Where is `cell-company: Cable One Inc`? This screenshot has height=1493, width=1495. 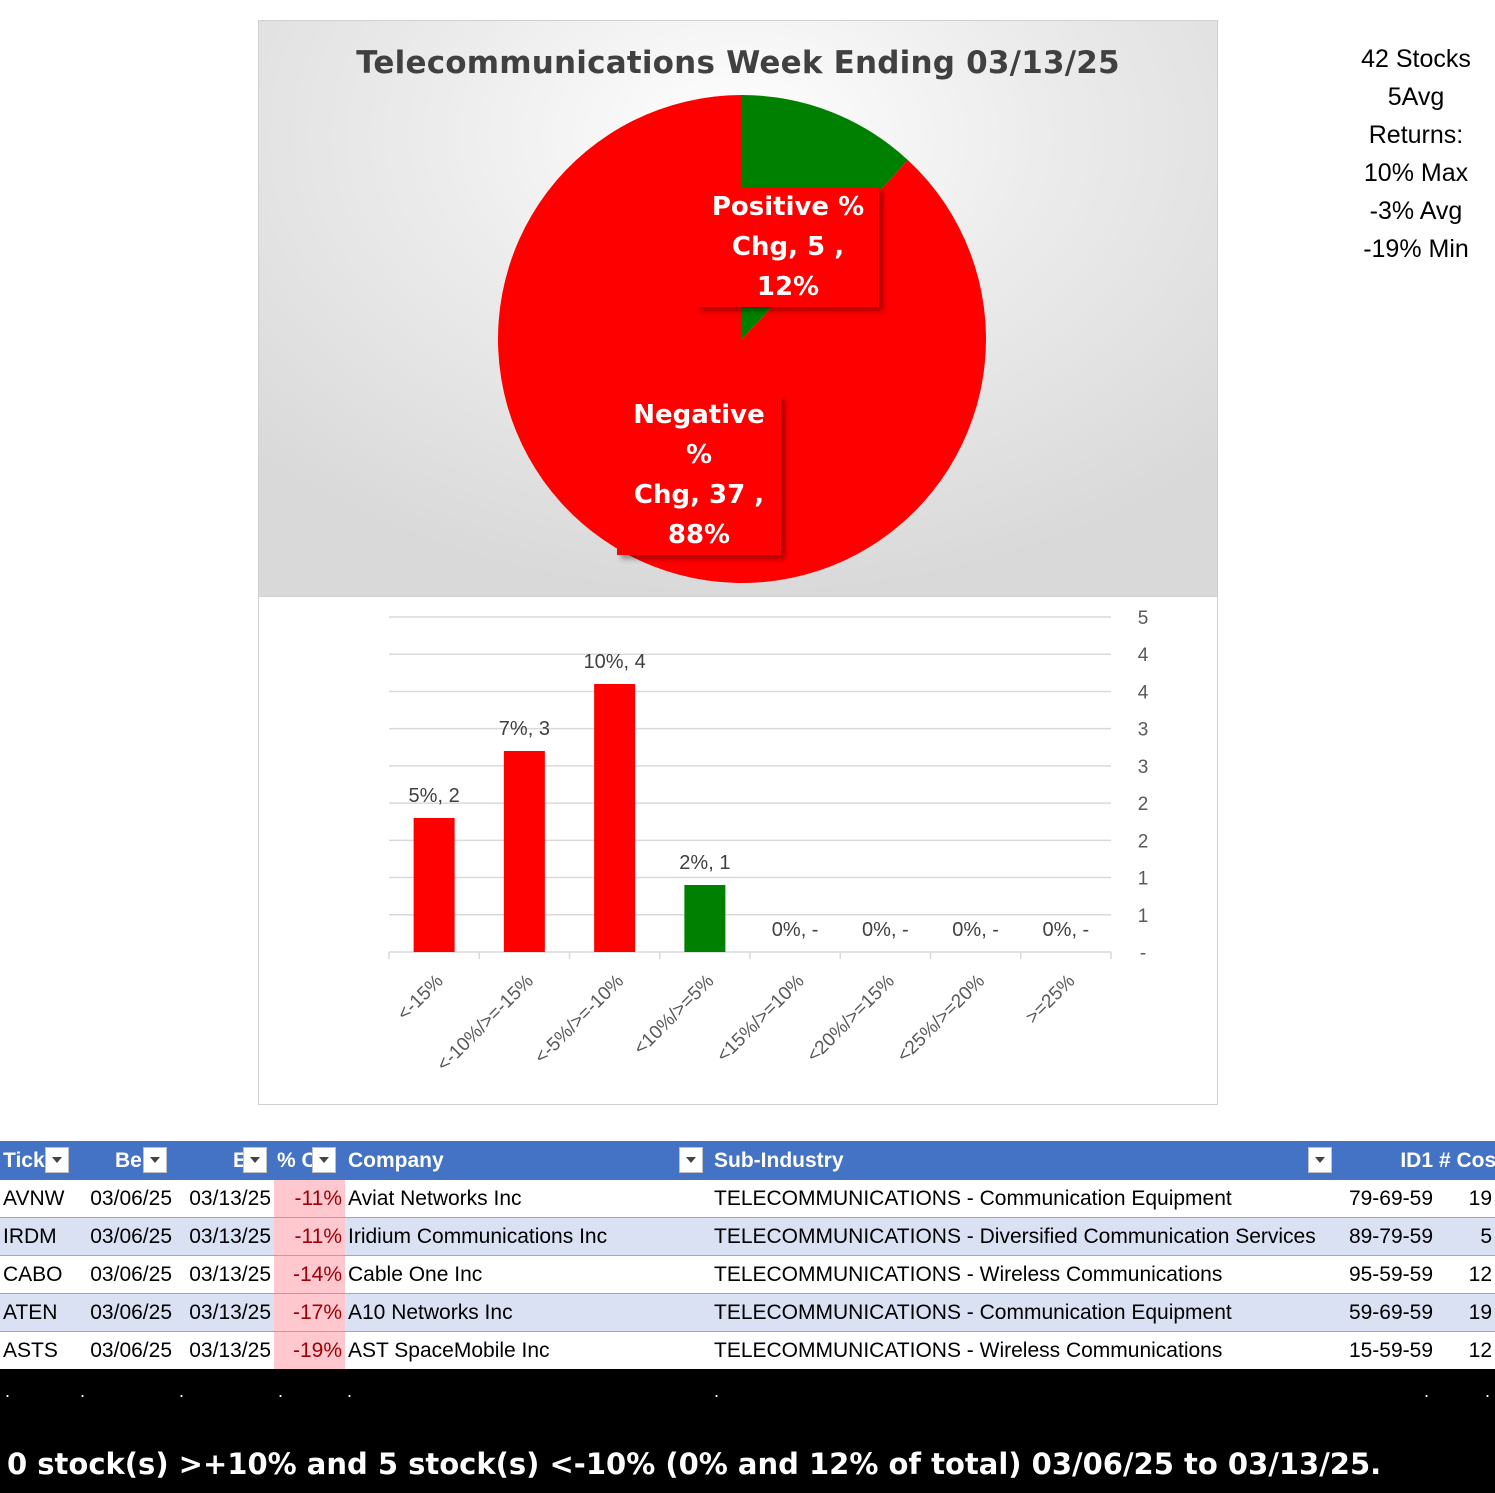 cell-company: Cable One Inc is located at coordinates (528, 1274).